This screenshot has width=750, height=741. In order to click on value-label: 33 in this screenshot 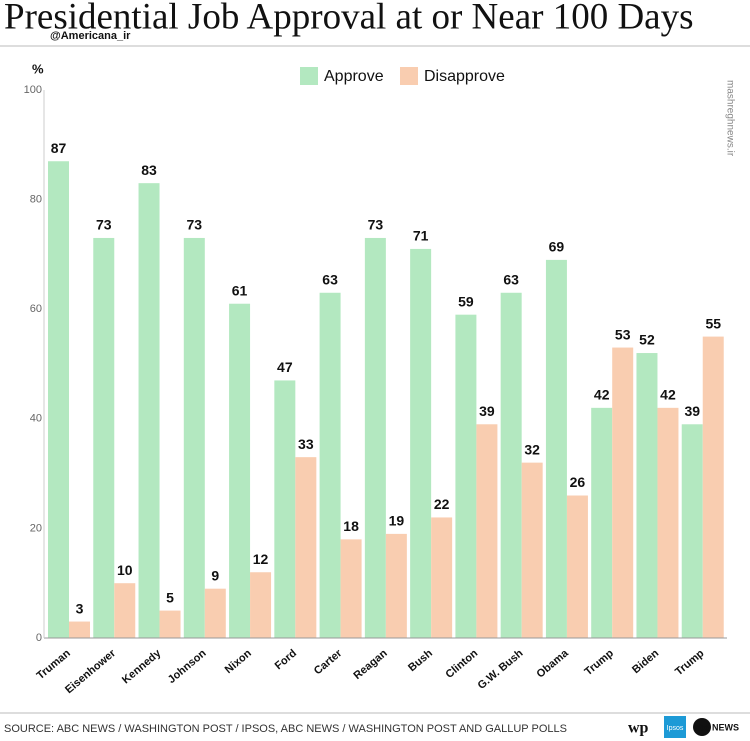, I will do `click(306, 444)`.